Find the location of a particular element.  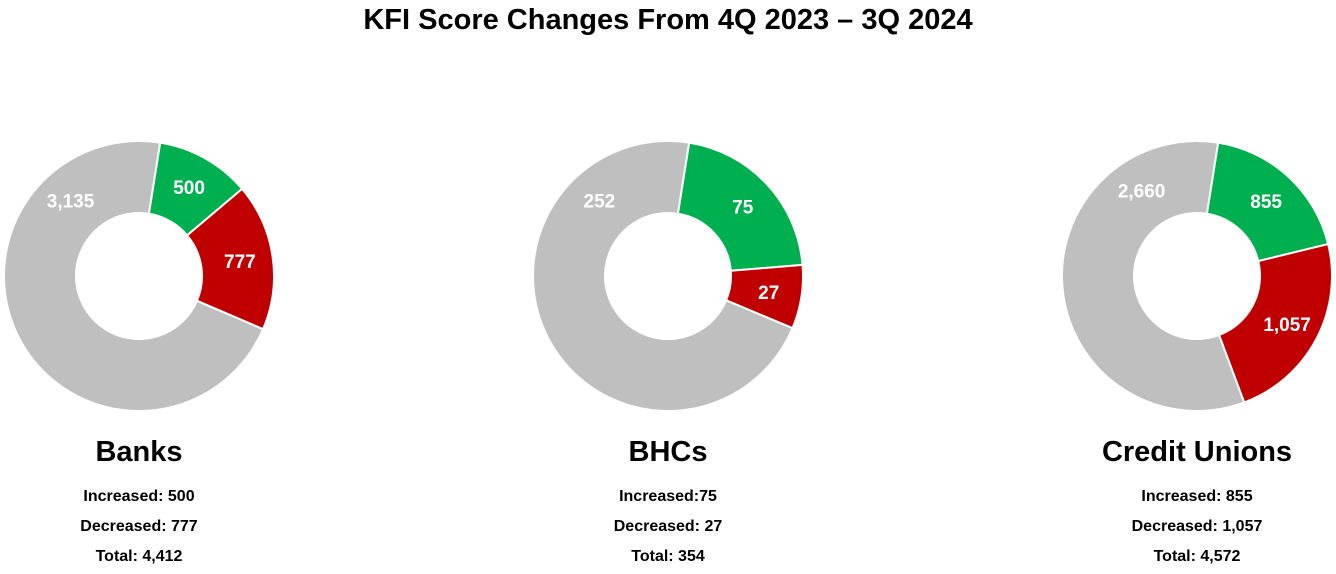

chart-name: Credit Unions is located at coordinates (1197, 452).